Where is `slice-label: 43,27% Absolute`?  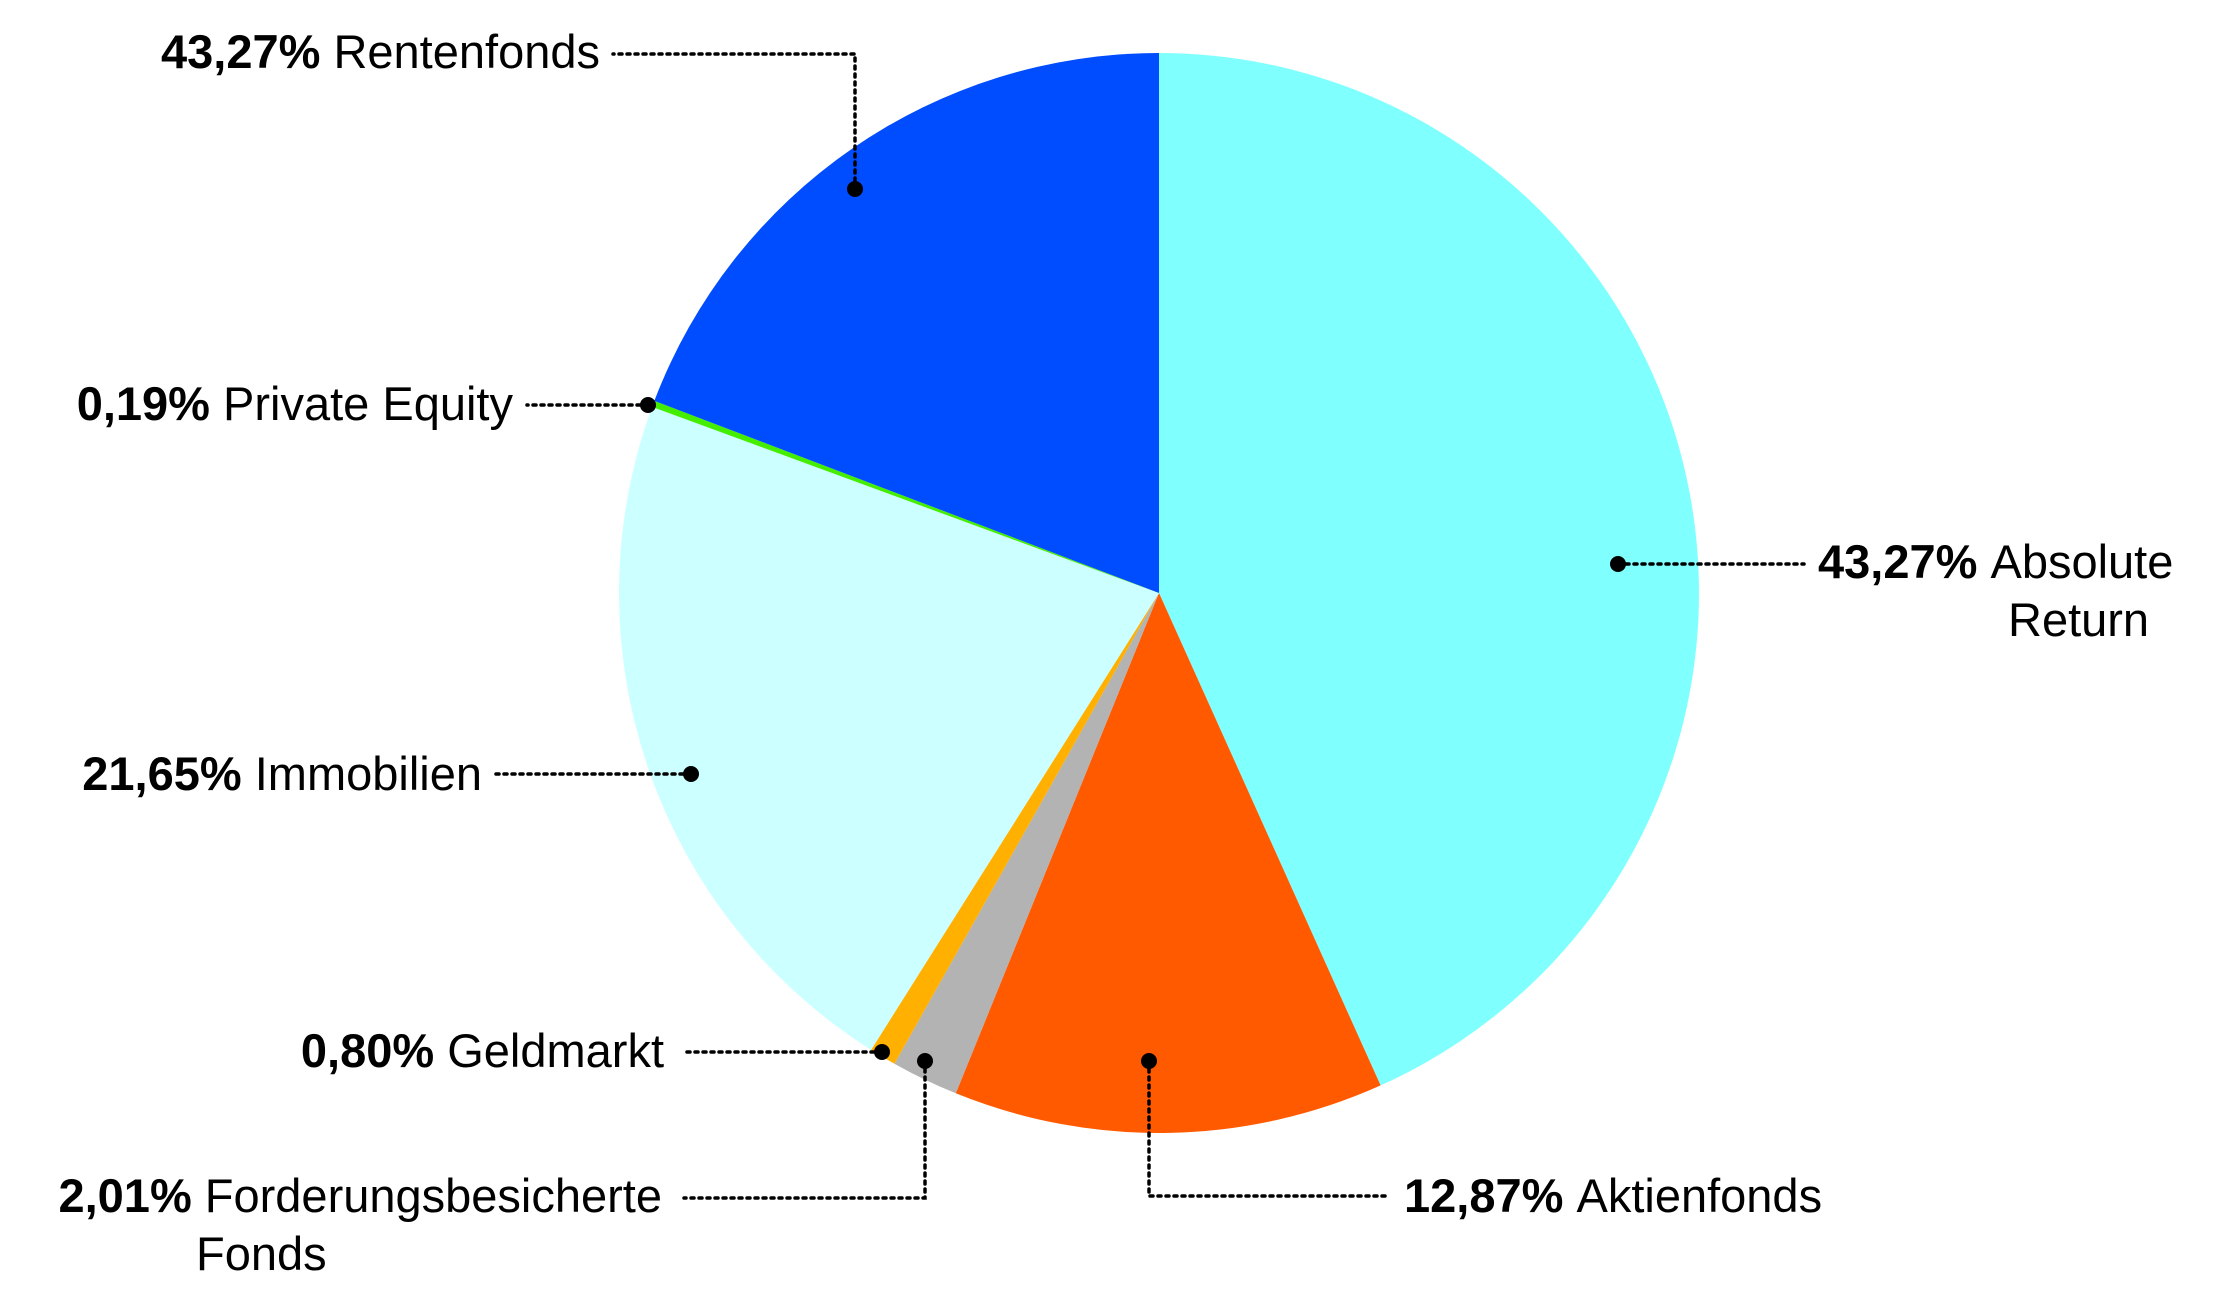 slice-label: 43,27% Absolute is located at coordinates (1995, 561).